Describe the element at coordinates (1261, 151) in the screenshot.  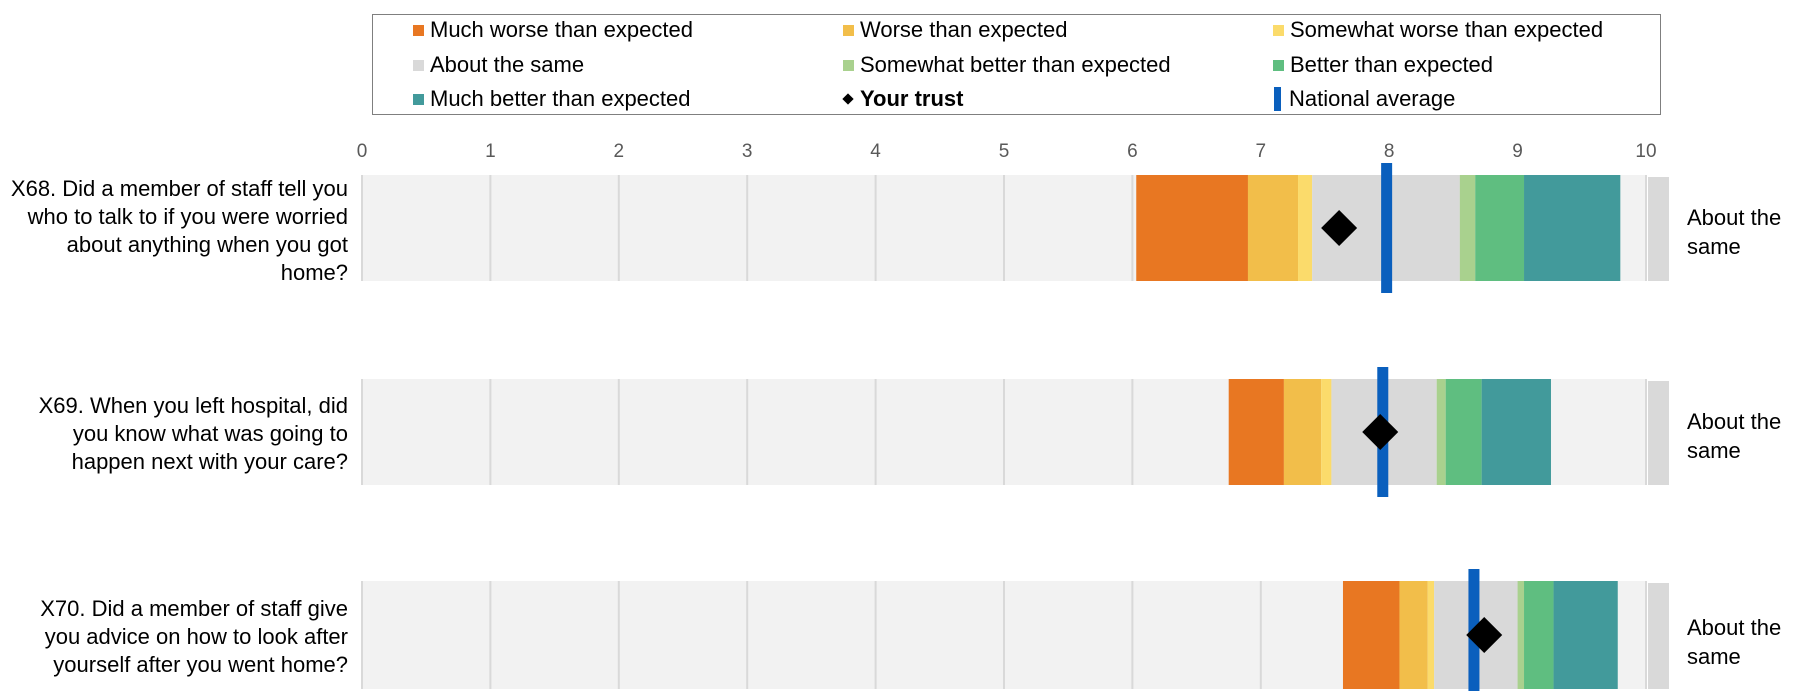
I see `x-tick-label: 7` at that location.